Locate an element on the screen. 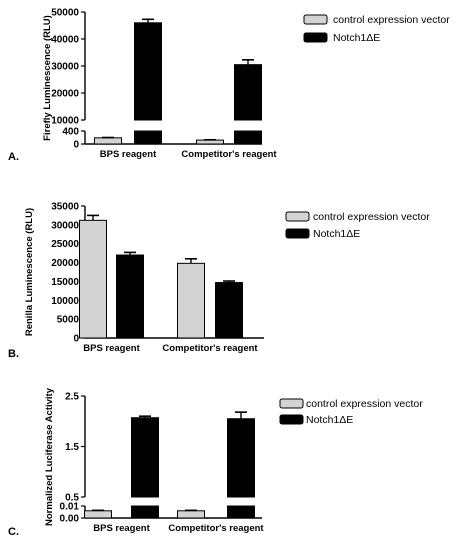  chart-2-tick-label: 0.5 is located at coordinates (72, 498).